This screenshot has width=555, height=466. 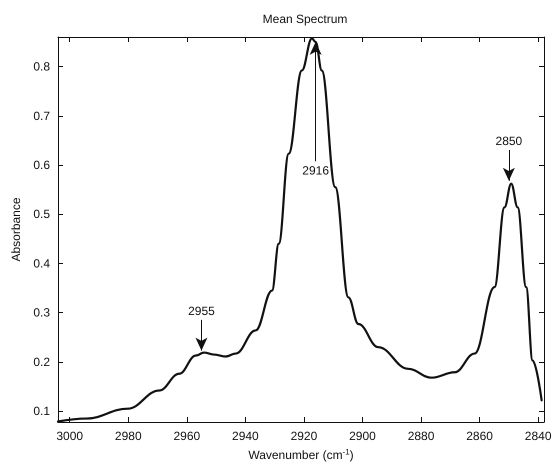 What do you see at coordinates (421, 436) in the screenshot?
I see `x-tick-label: 2880` at bounding box center [421, 436].